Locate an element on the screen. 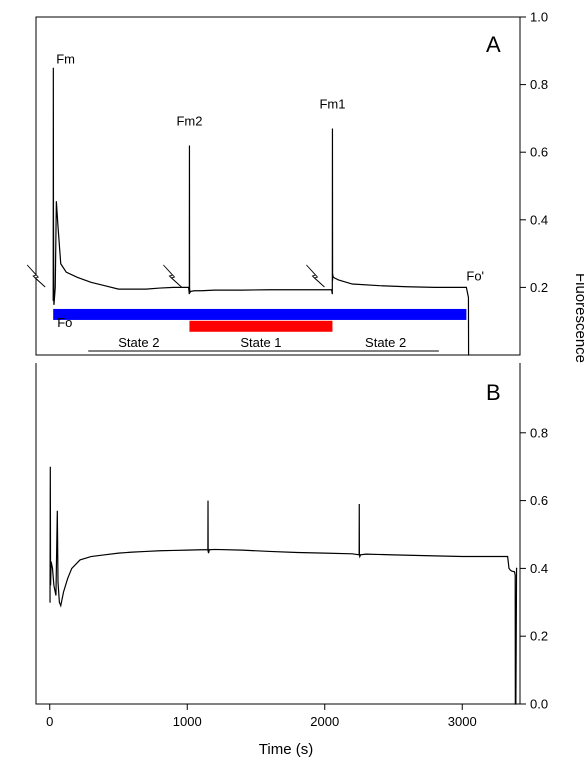 This screenshot has height=762, width=584. panel-a-state-labels: State 2 State 1 State 2 is located at coordinates (263, 343).